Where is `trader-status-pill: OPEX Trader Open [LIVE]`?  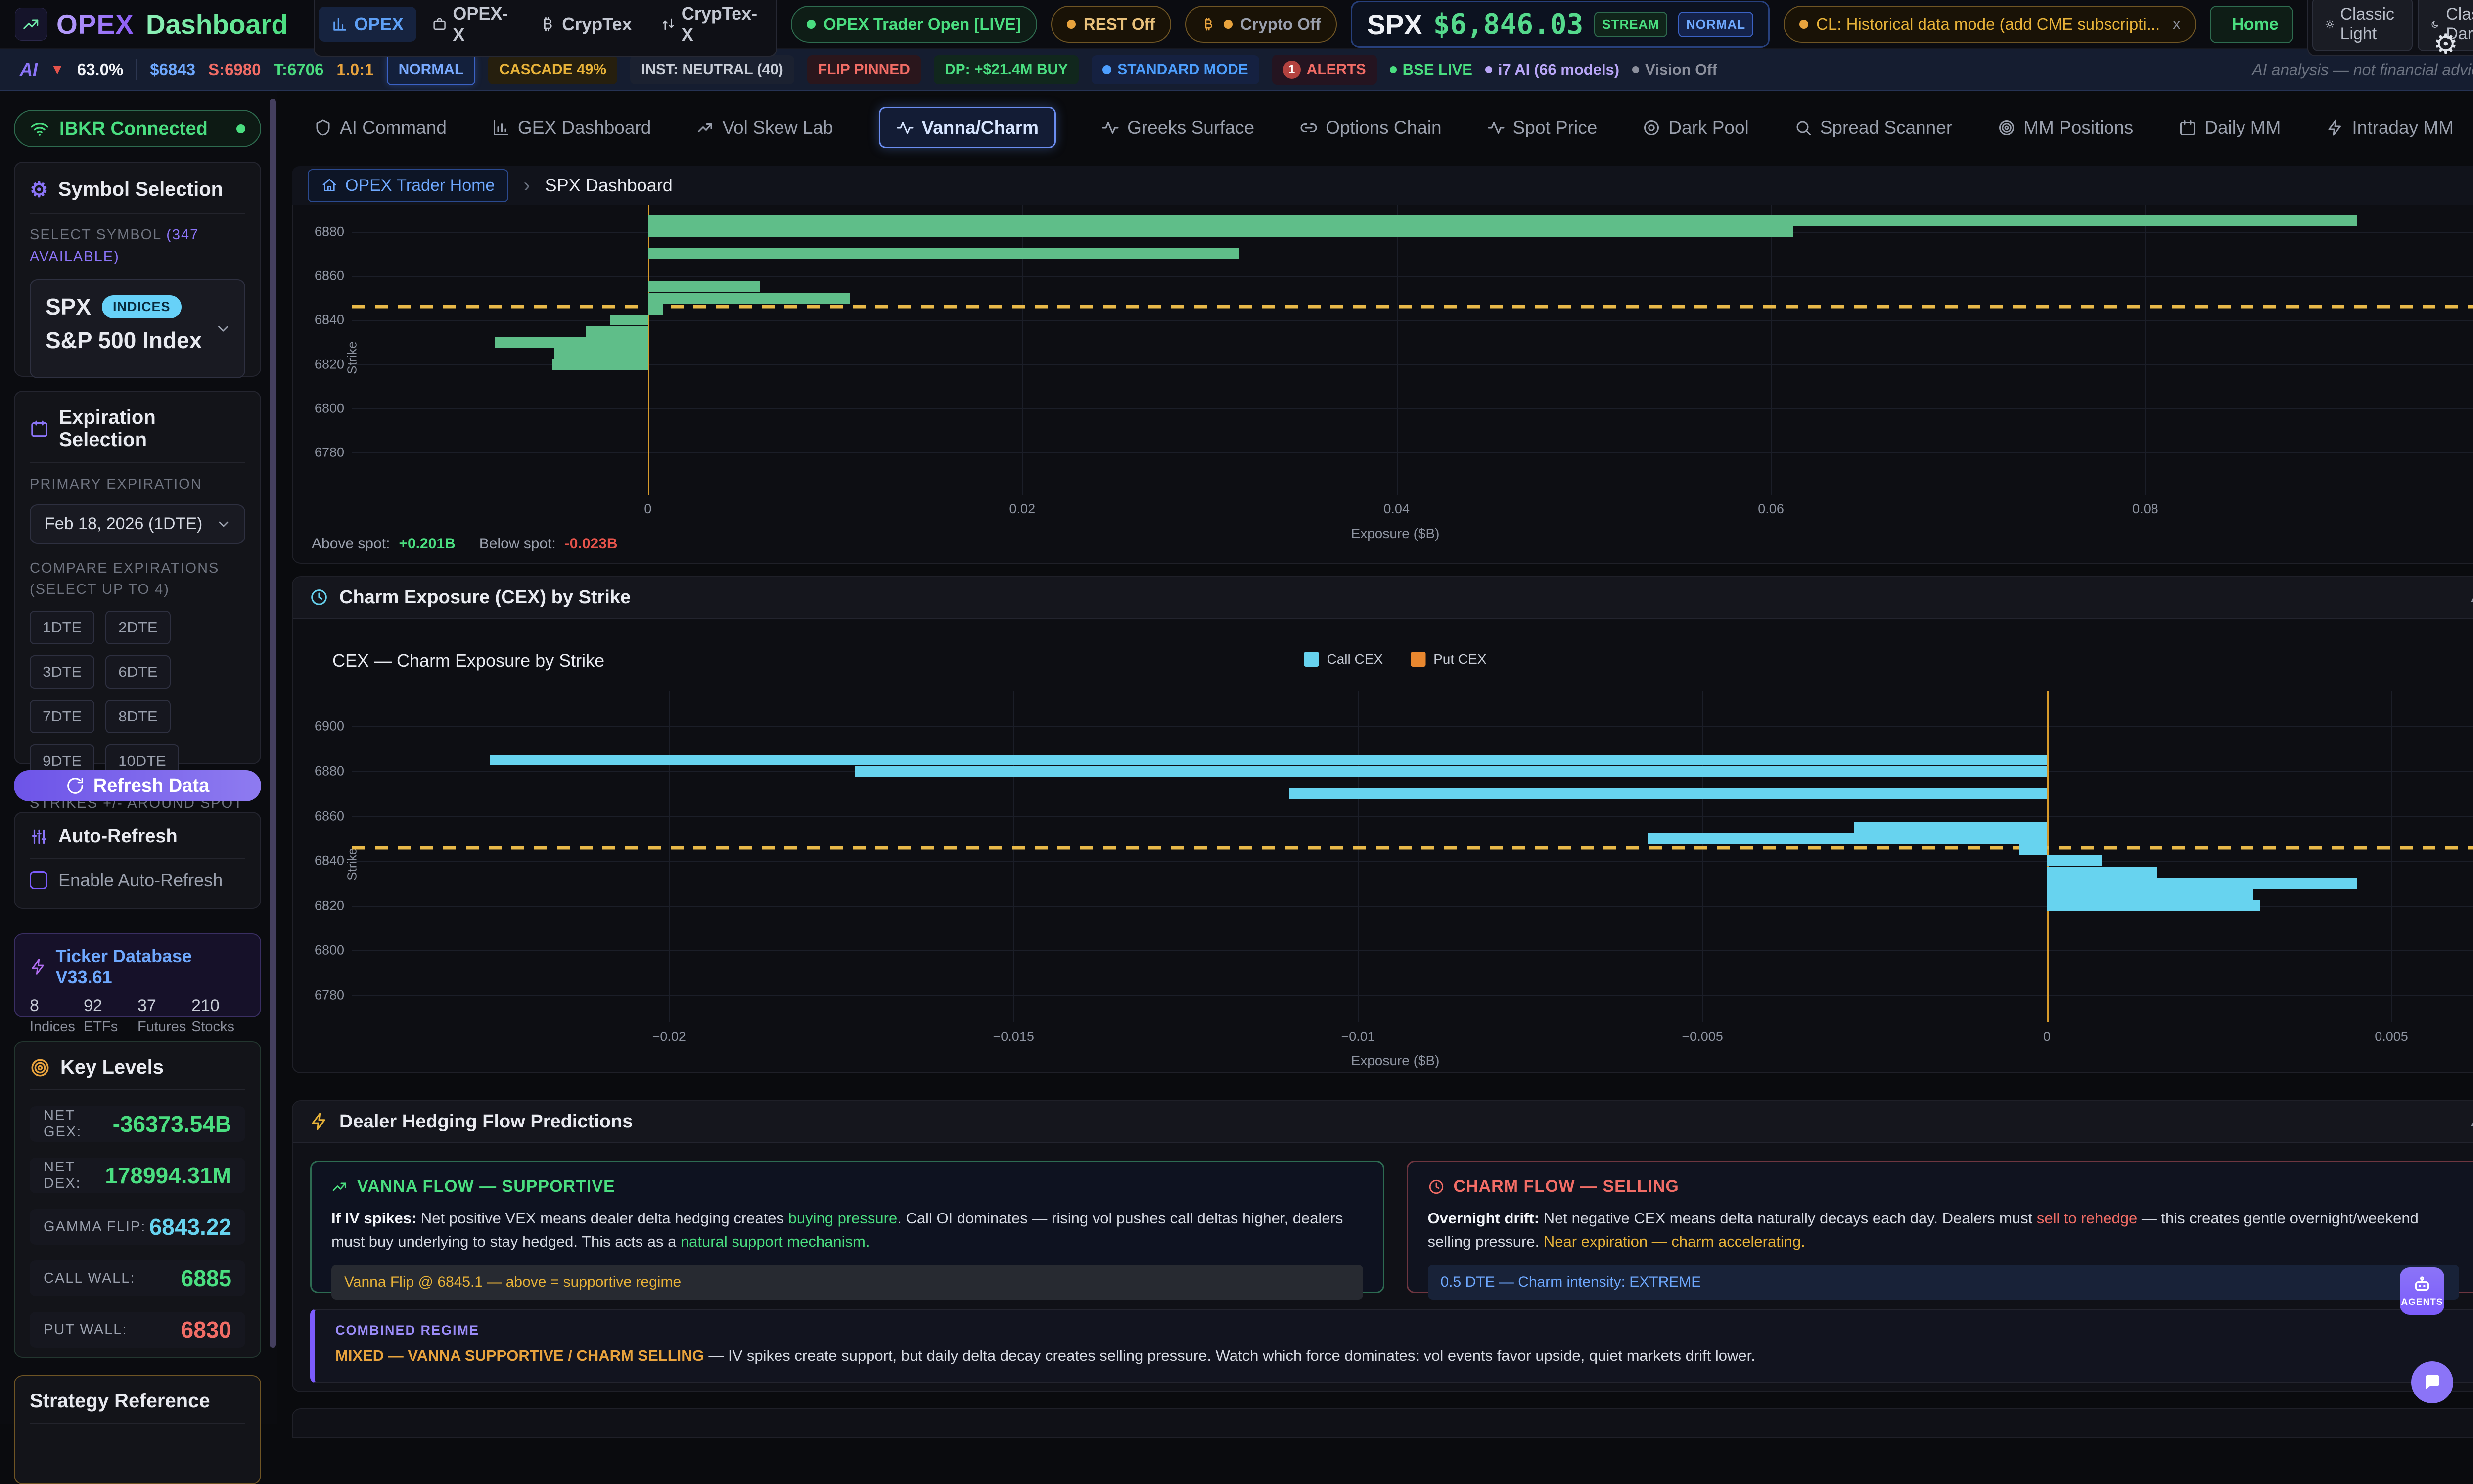
trader-status-pill: OPEX Trader Open [LIVE] is located at coordinates (914, 24).